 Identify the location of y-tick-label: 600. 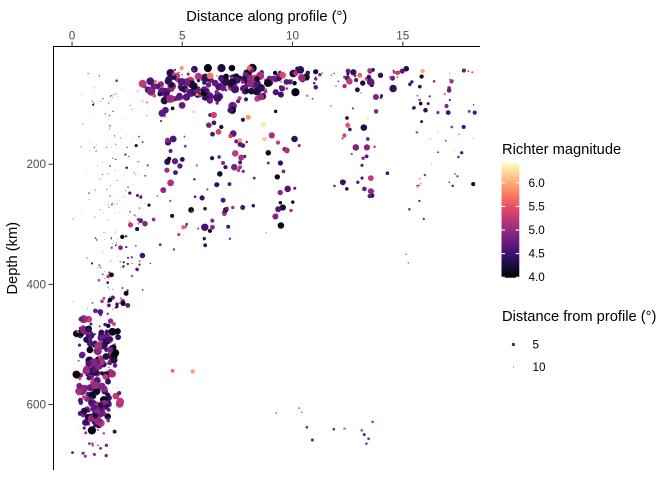
(36, 405).